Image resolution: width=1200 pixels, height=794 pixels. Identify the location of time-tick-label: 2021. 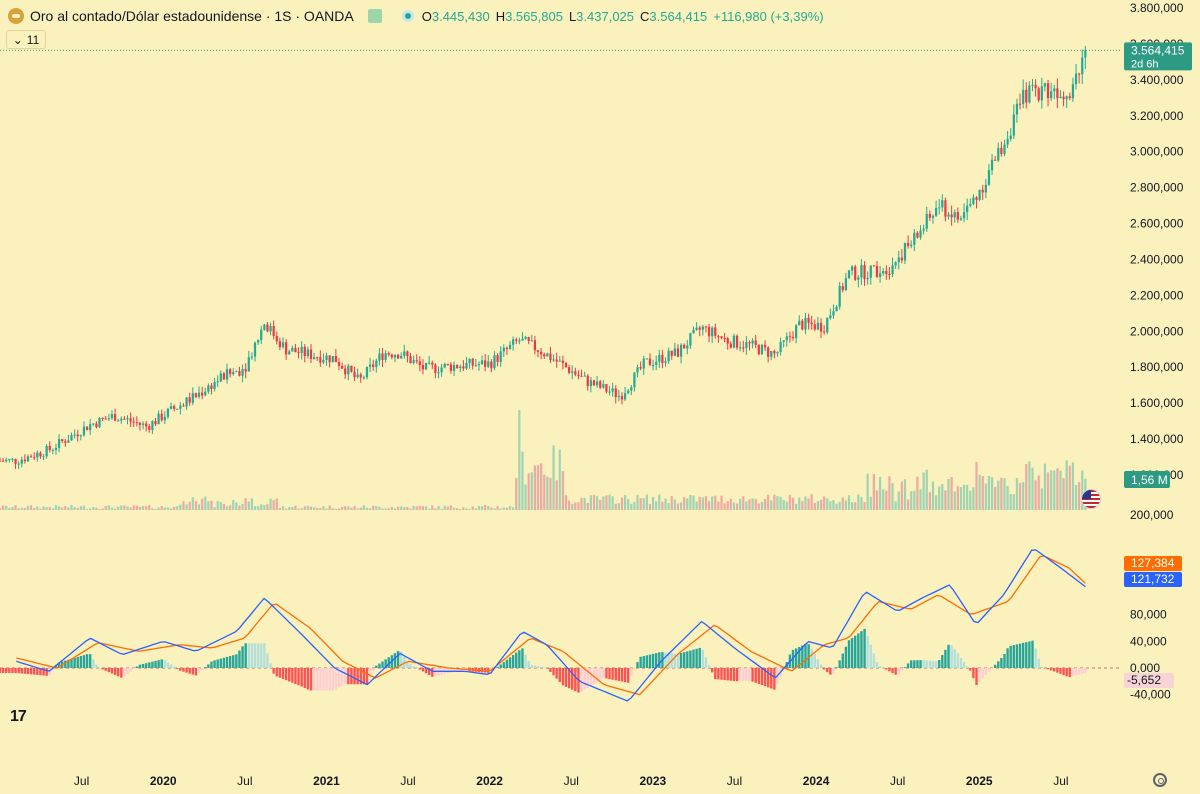
(326, 781).